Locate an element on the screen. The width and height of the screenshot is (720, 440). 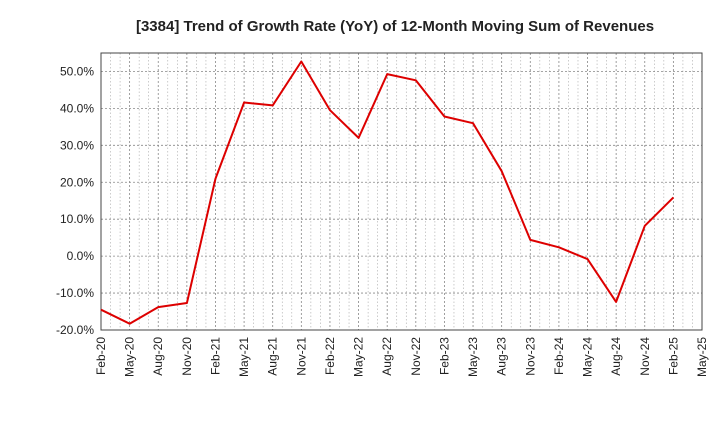
x-tick-label: Feb-23 is located at coordinates (444, 356).